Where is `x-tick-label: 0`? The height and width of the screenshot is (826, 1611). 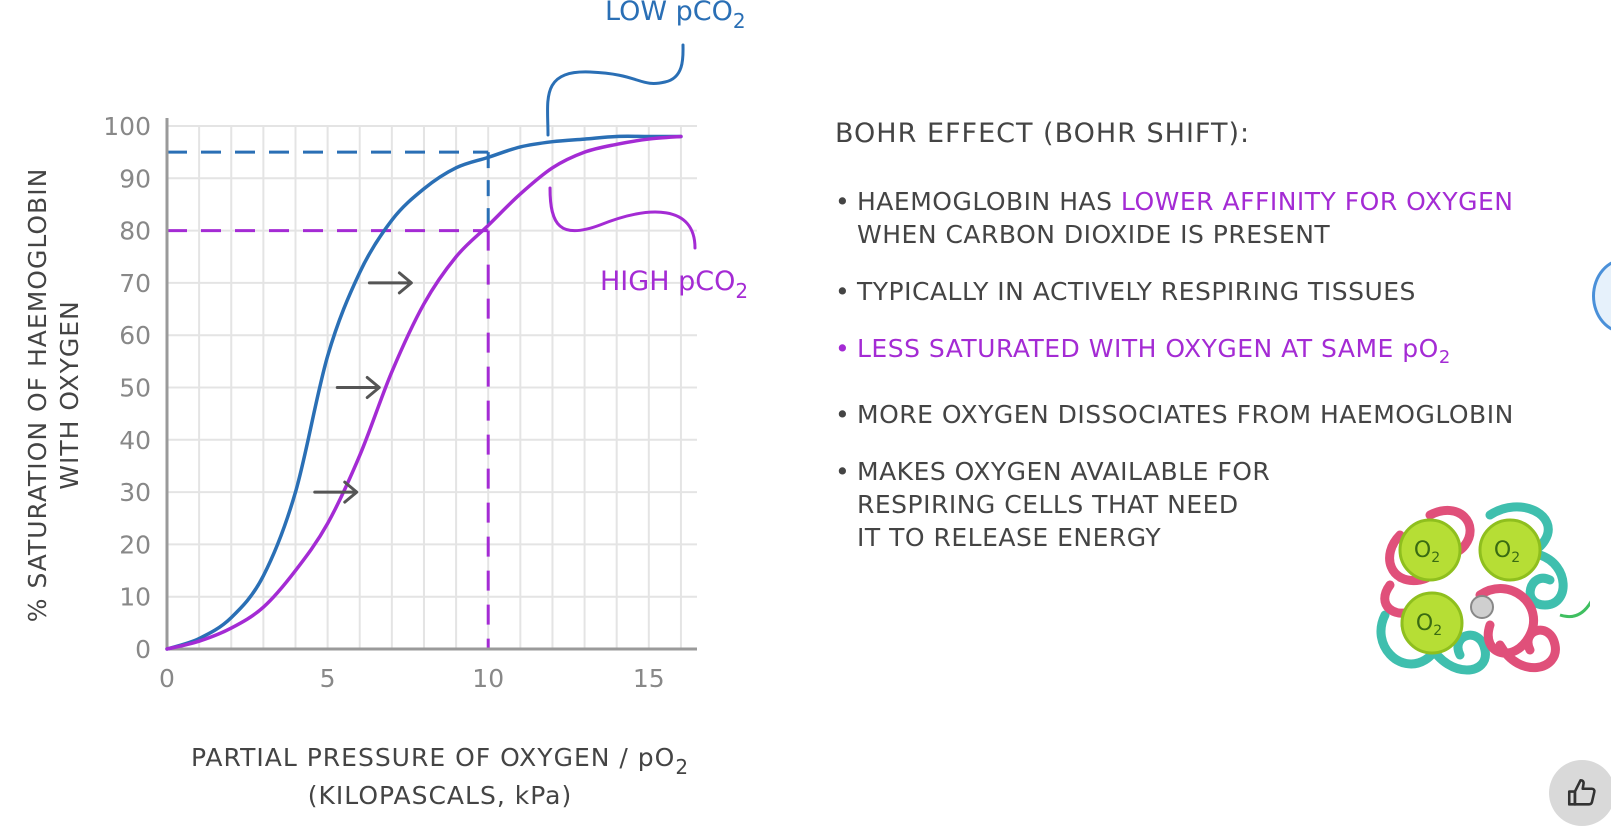 x-tick-label: 0 is located at coordinates (167, 678).